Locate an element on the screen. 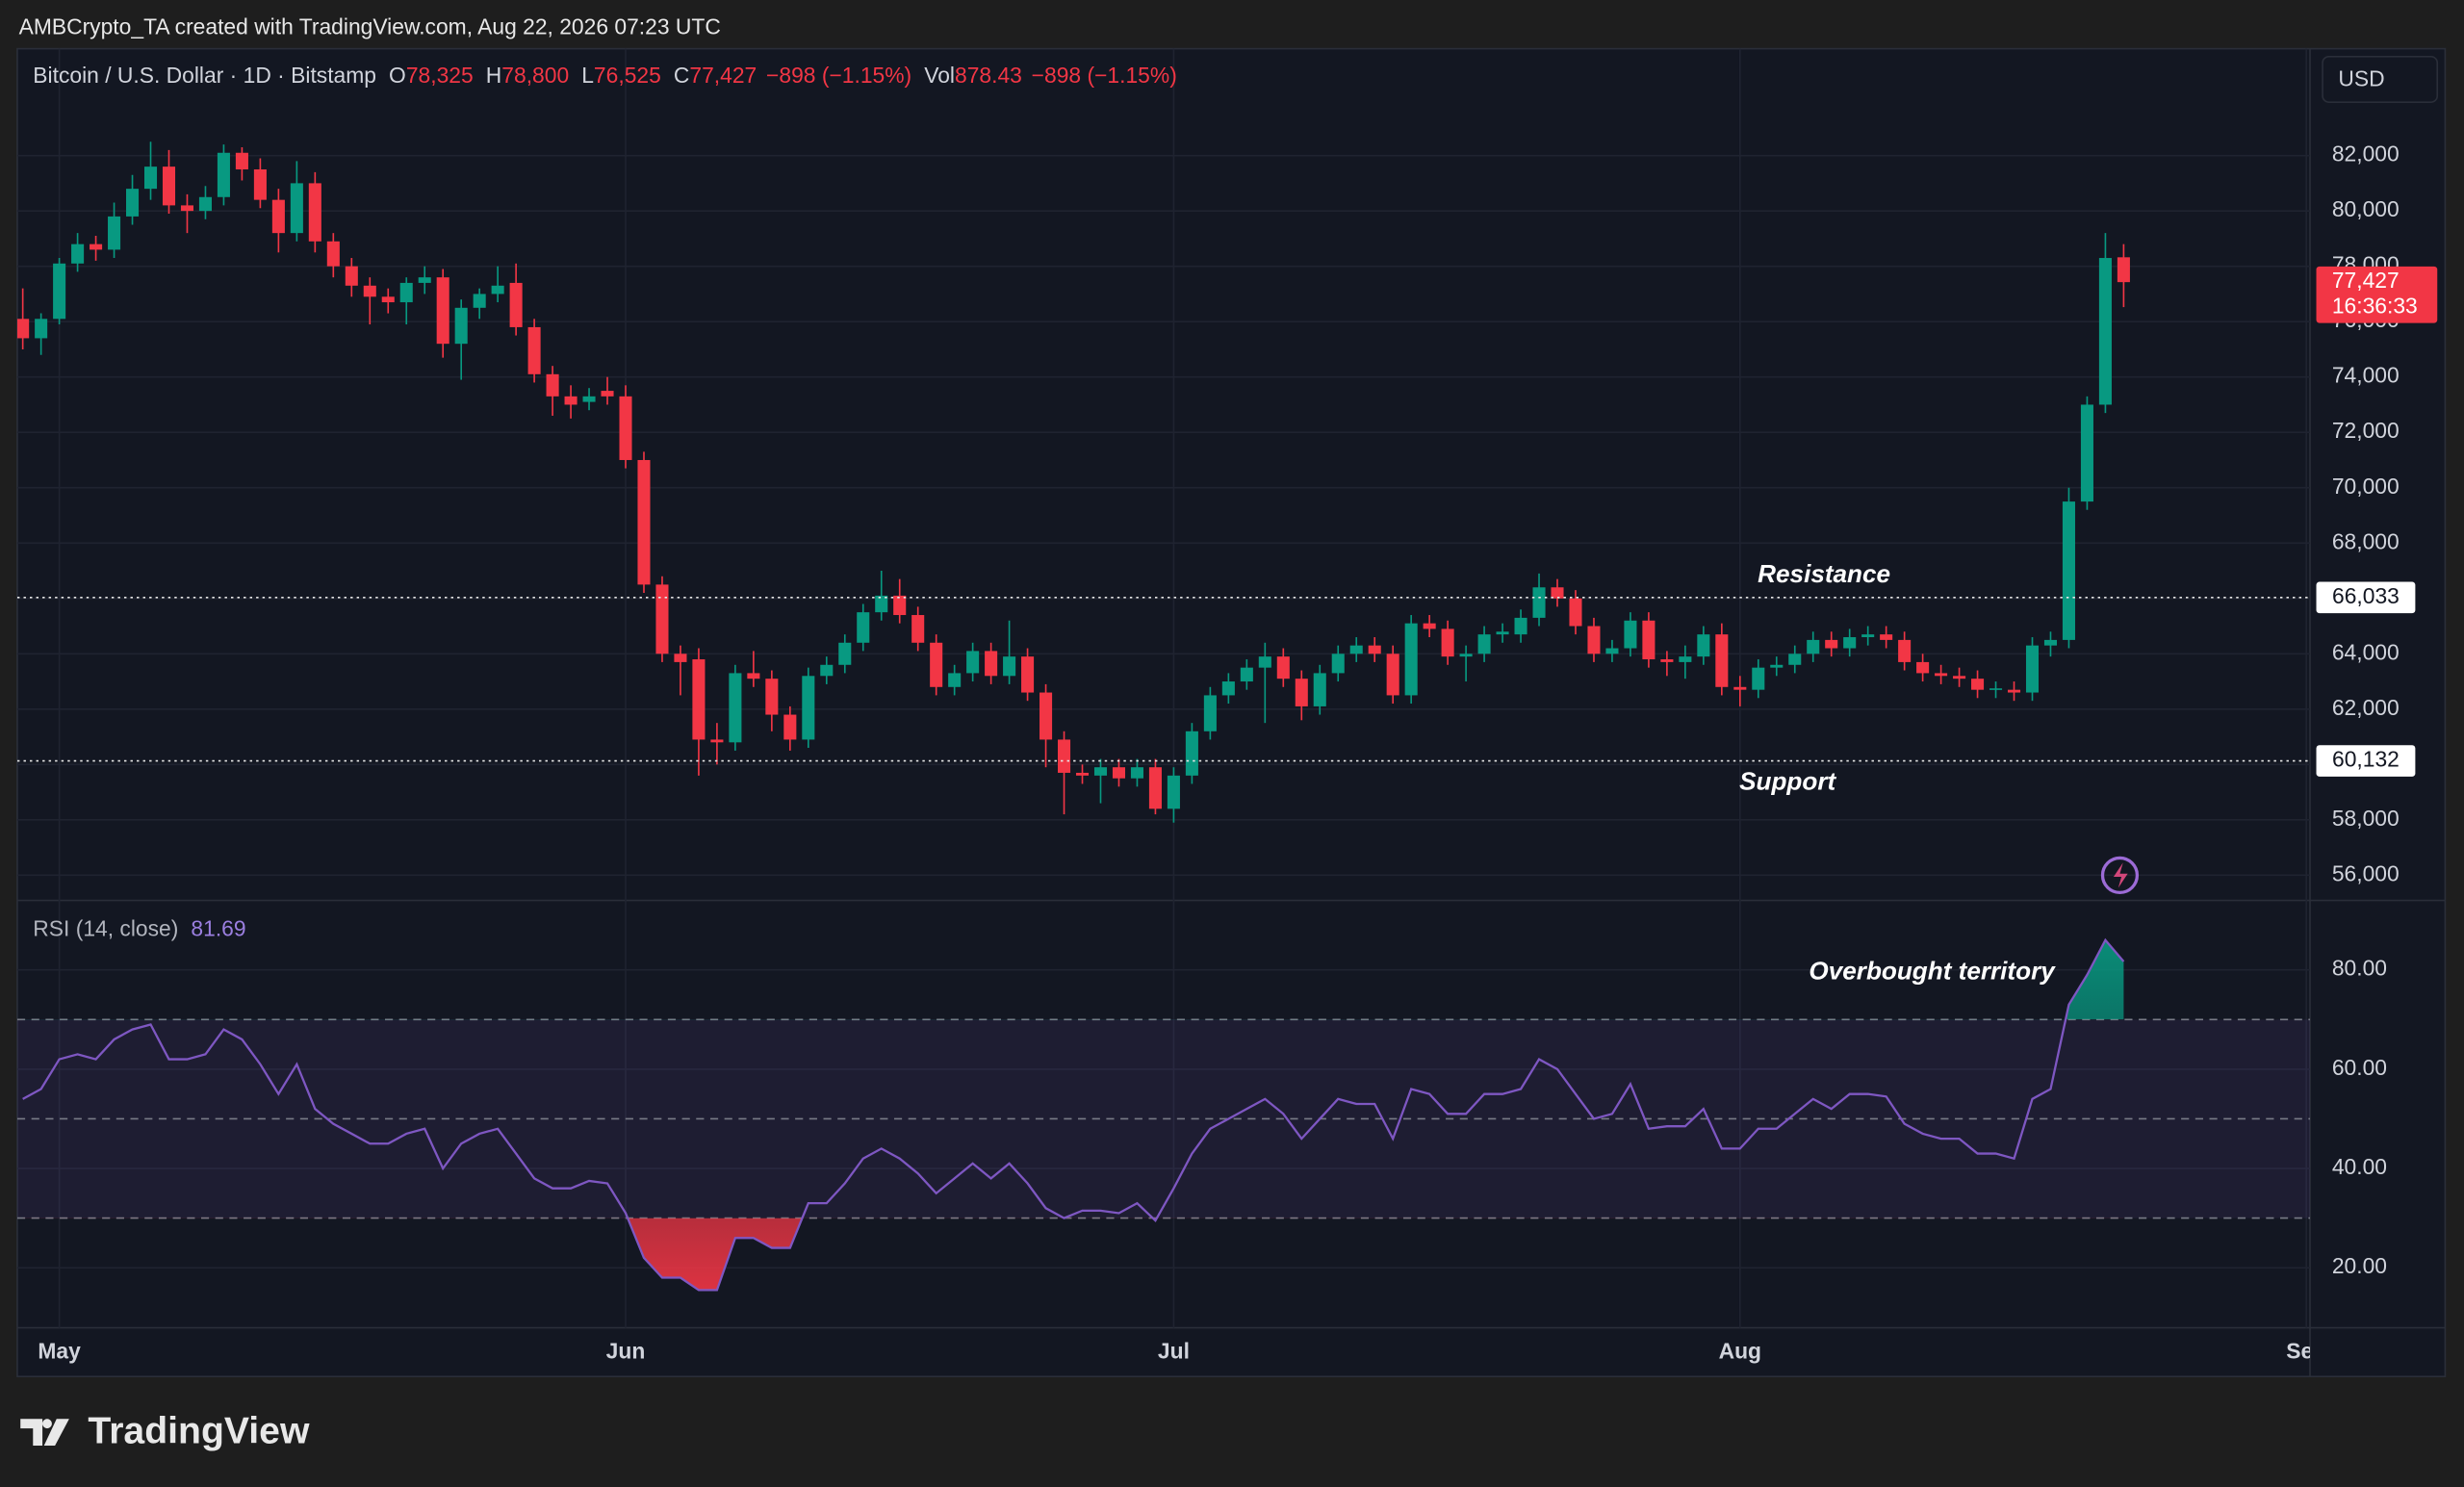  annotation: Overbought territory is located at coordinates (1932, 971).